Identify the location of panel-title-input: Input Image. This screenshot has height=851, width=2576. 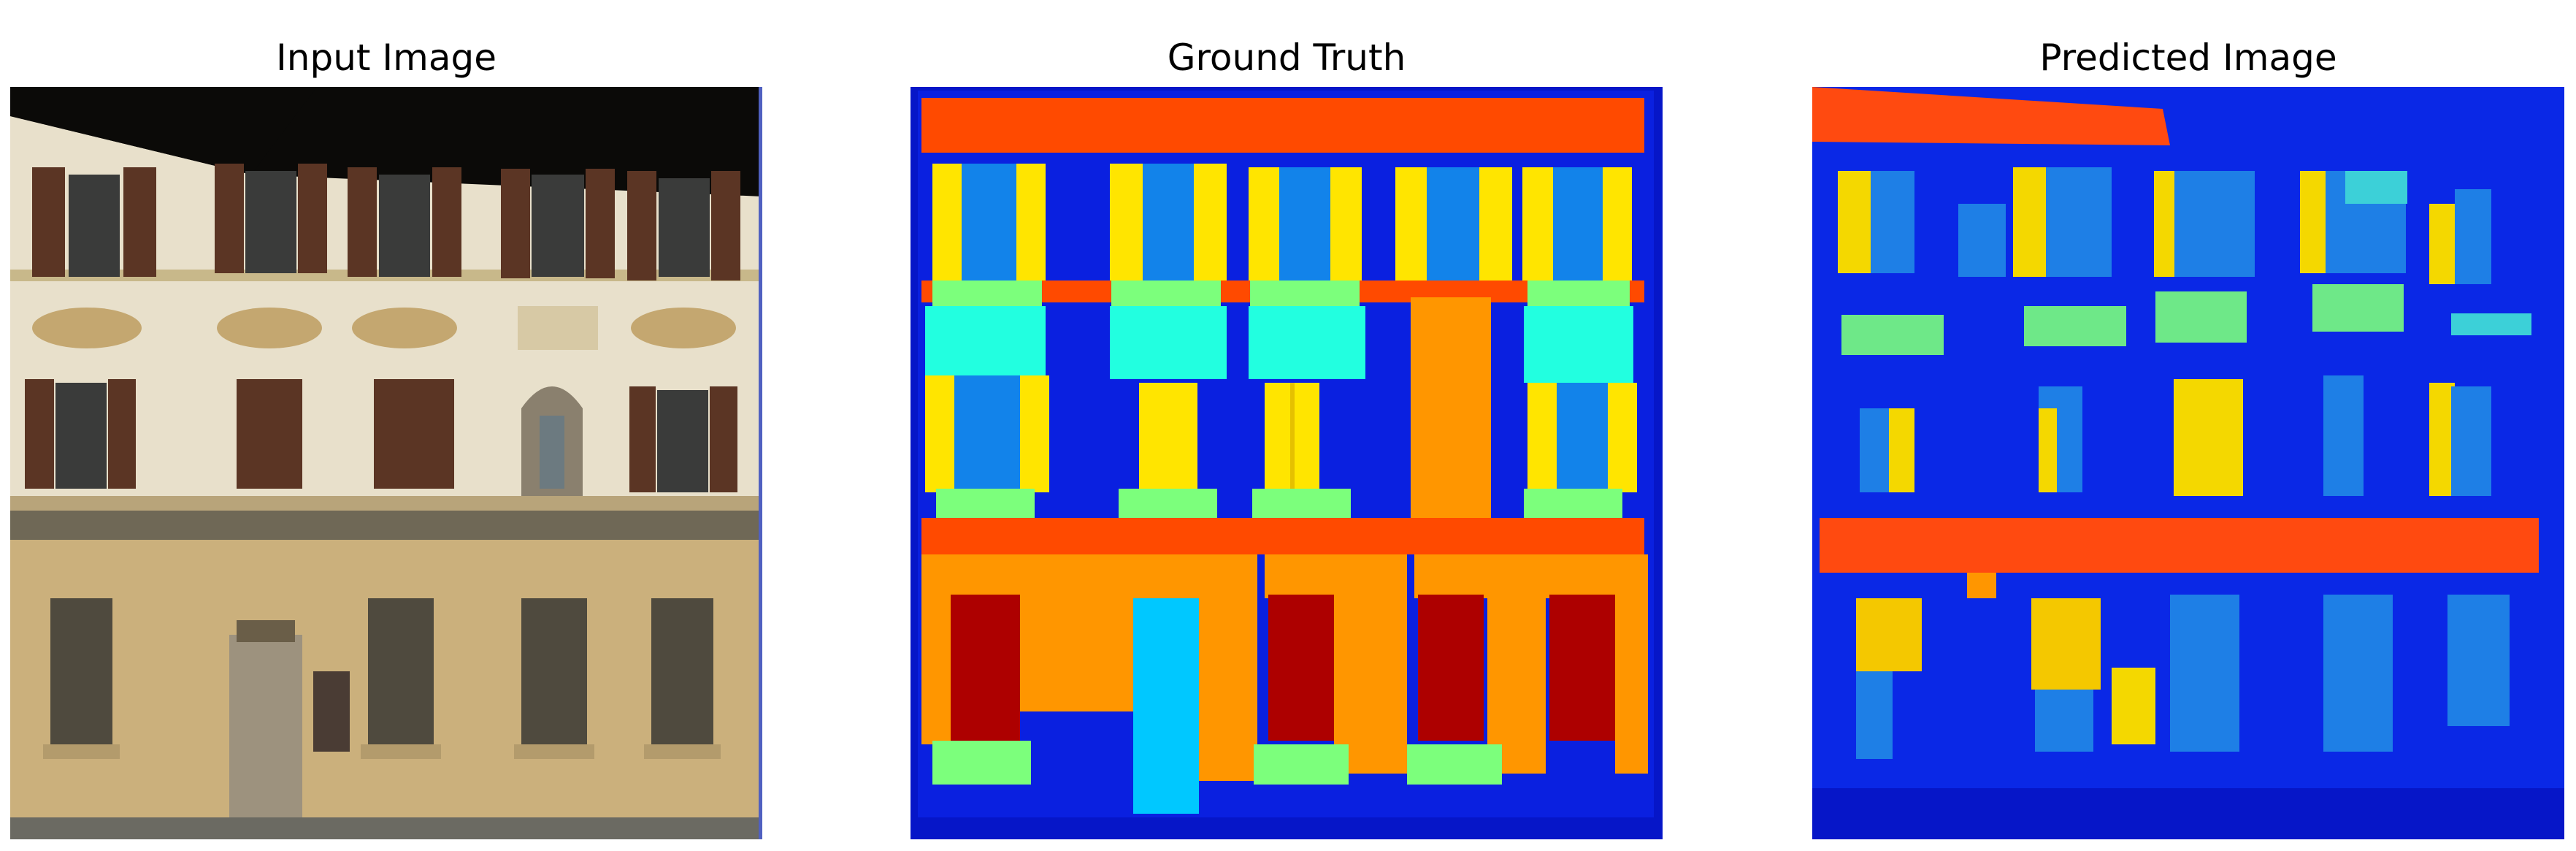
(386, 58).